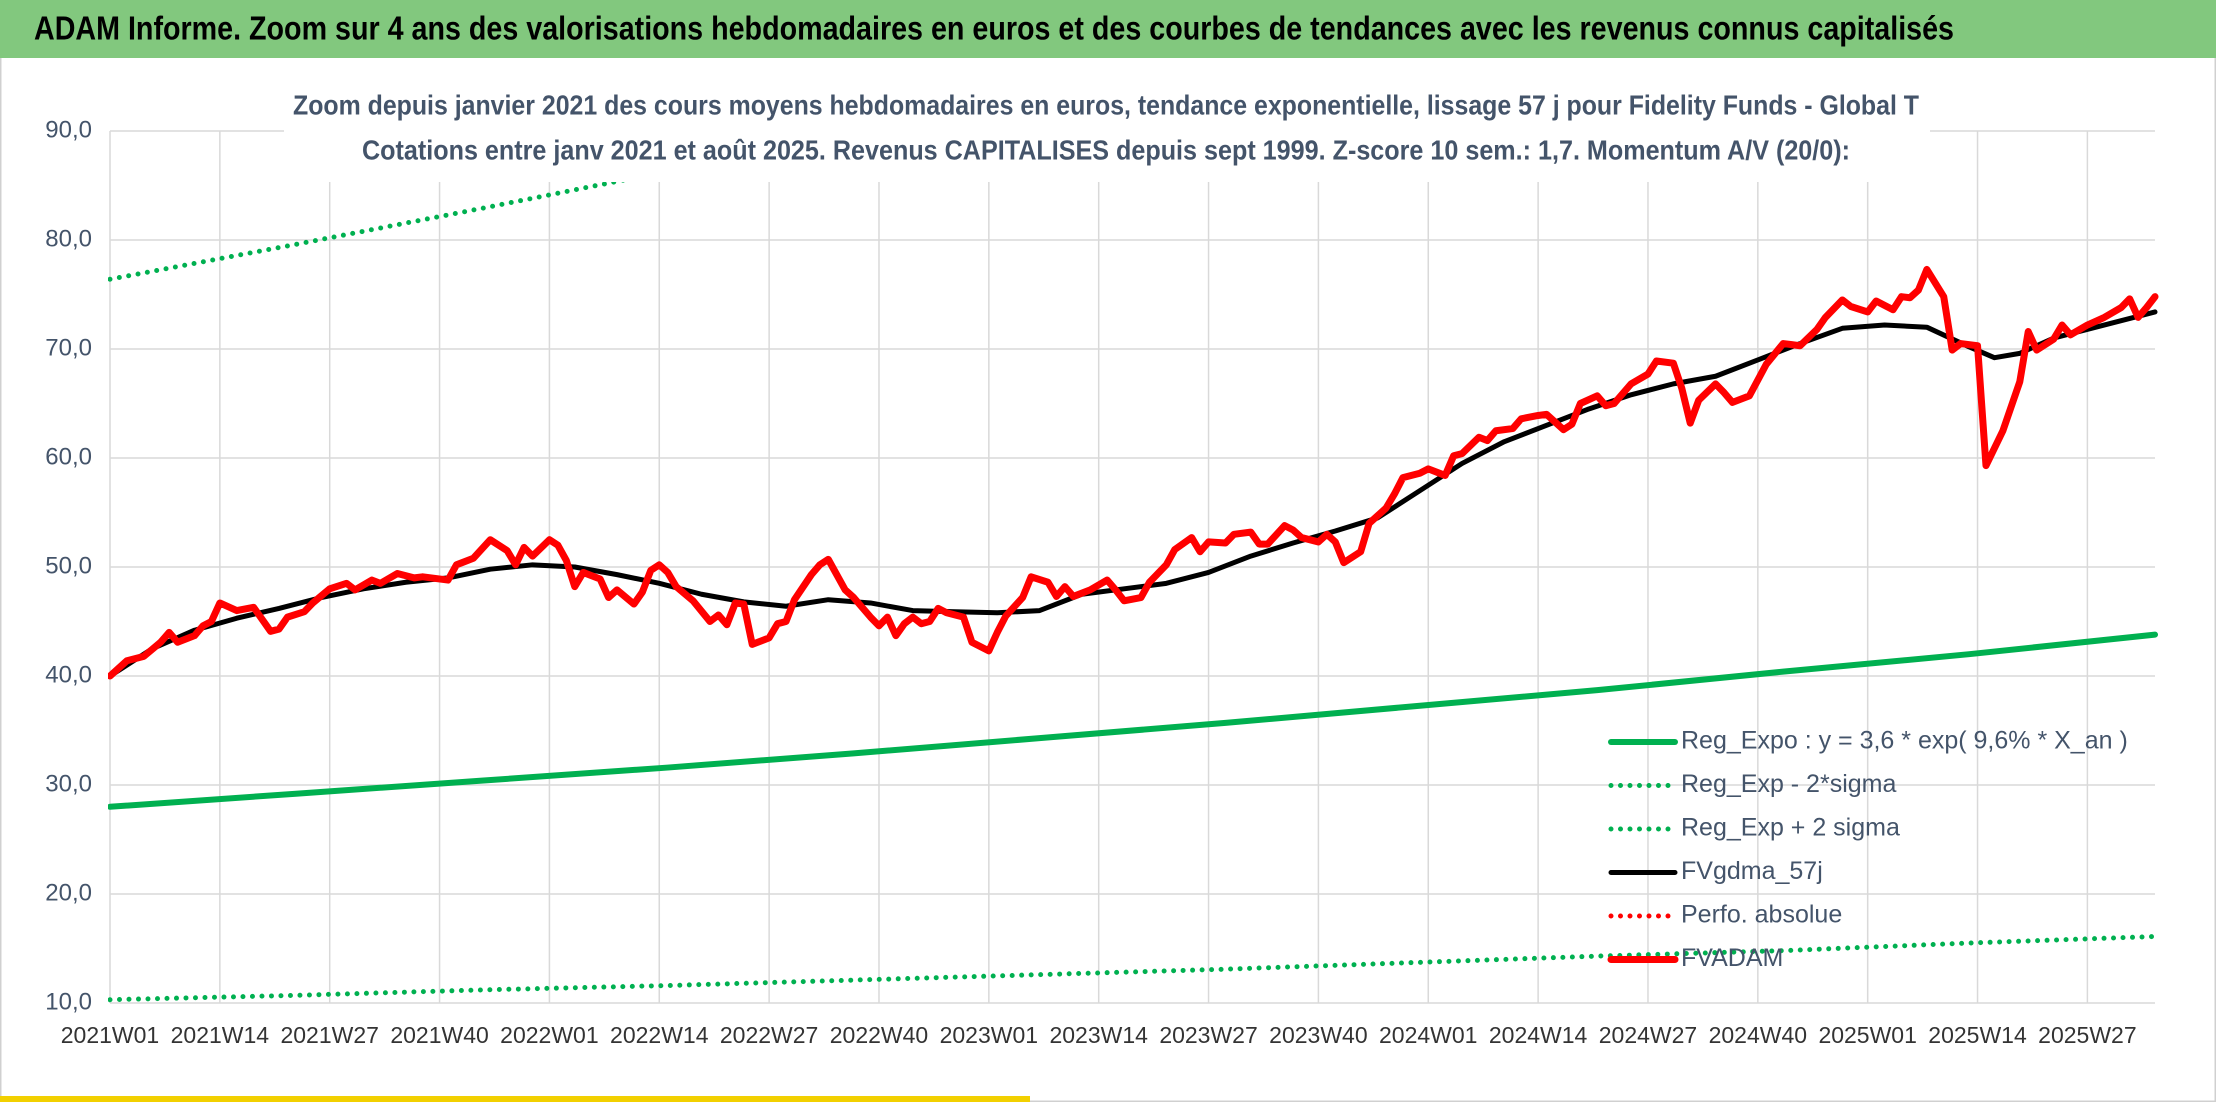 Image resolution: width=2216 pixels, height=1102 pixels. I want to click on x-tick-label: 2021W14, so click(220, 1035).